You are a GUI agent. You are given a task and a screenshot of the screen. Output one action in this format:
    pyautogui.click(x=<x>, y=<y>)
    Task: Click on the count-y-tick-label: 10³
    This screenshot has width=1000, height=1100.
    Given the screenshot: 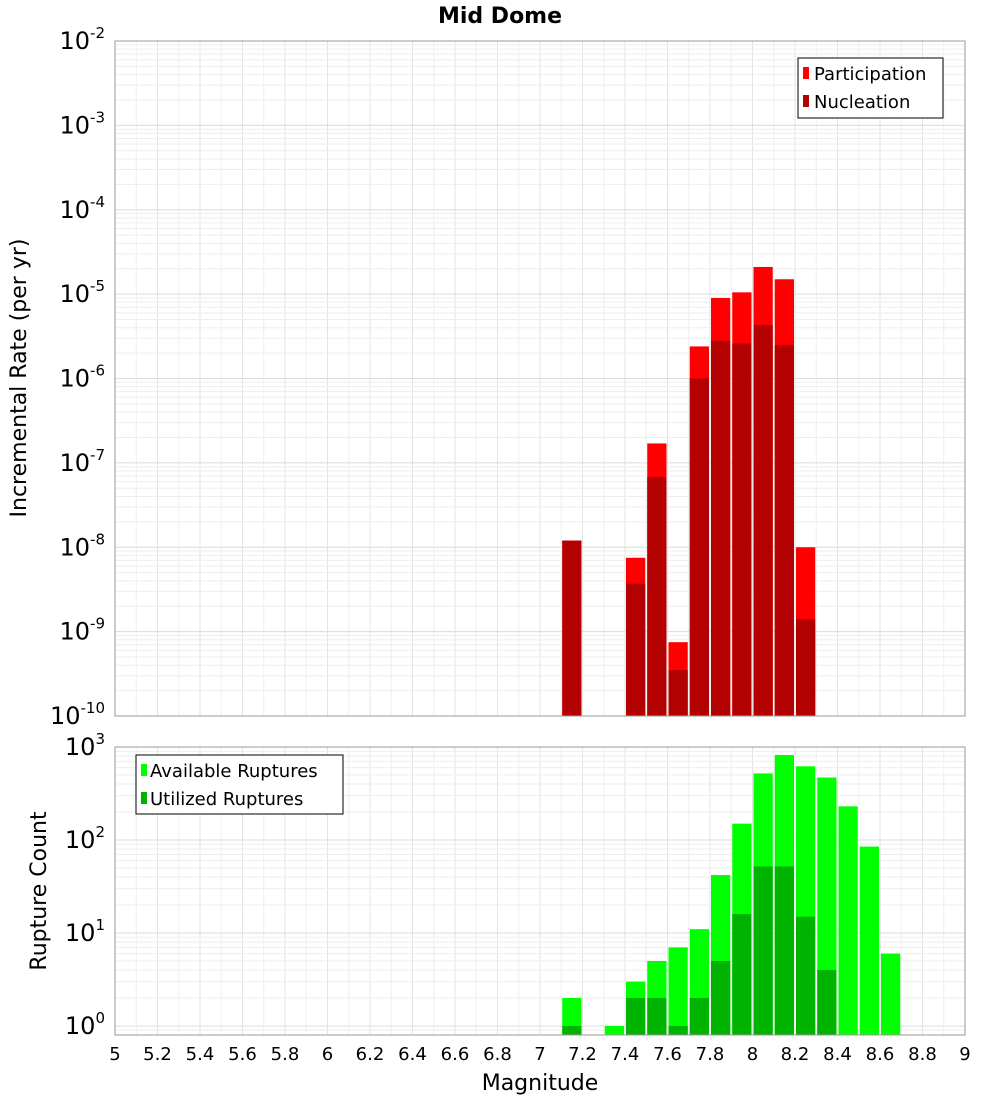 What is the action you would take?
    pyautogui.click(x=85, y=745)
    